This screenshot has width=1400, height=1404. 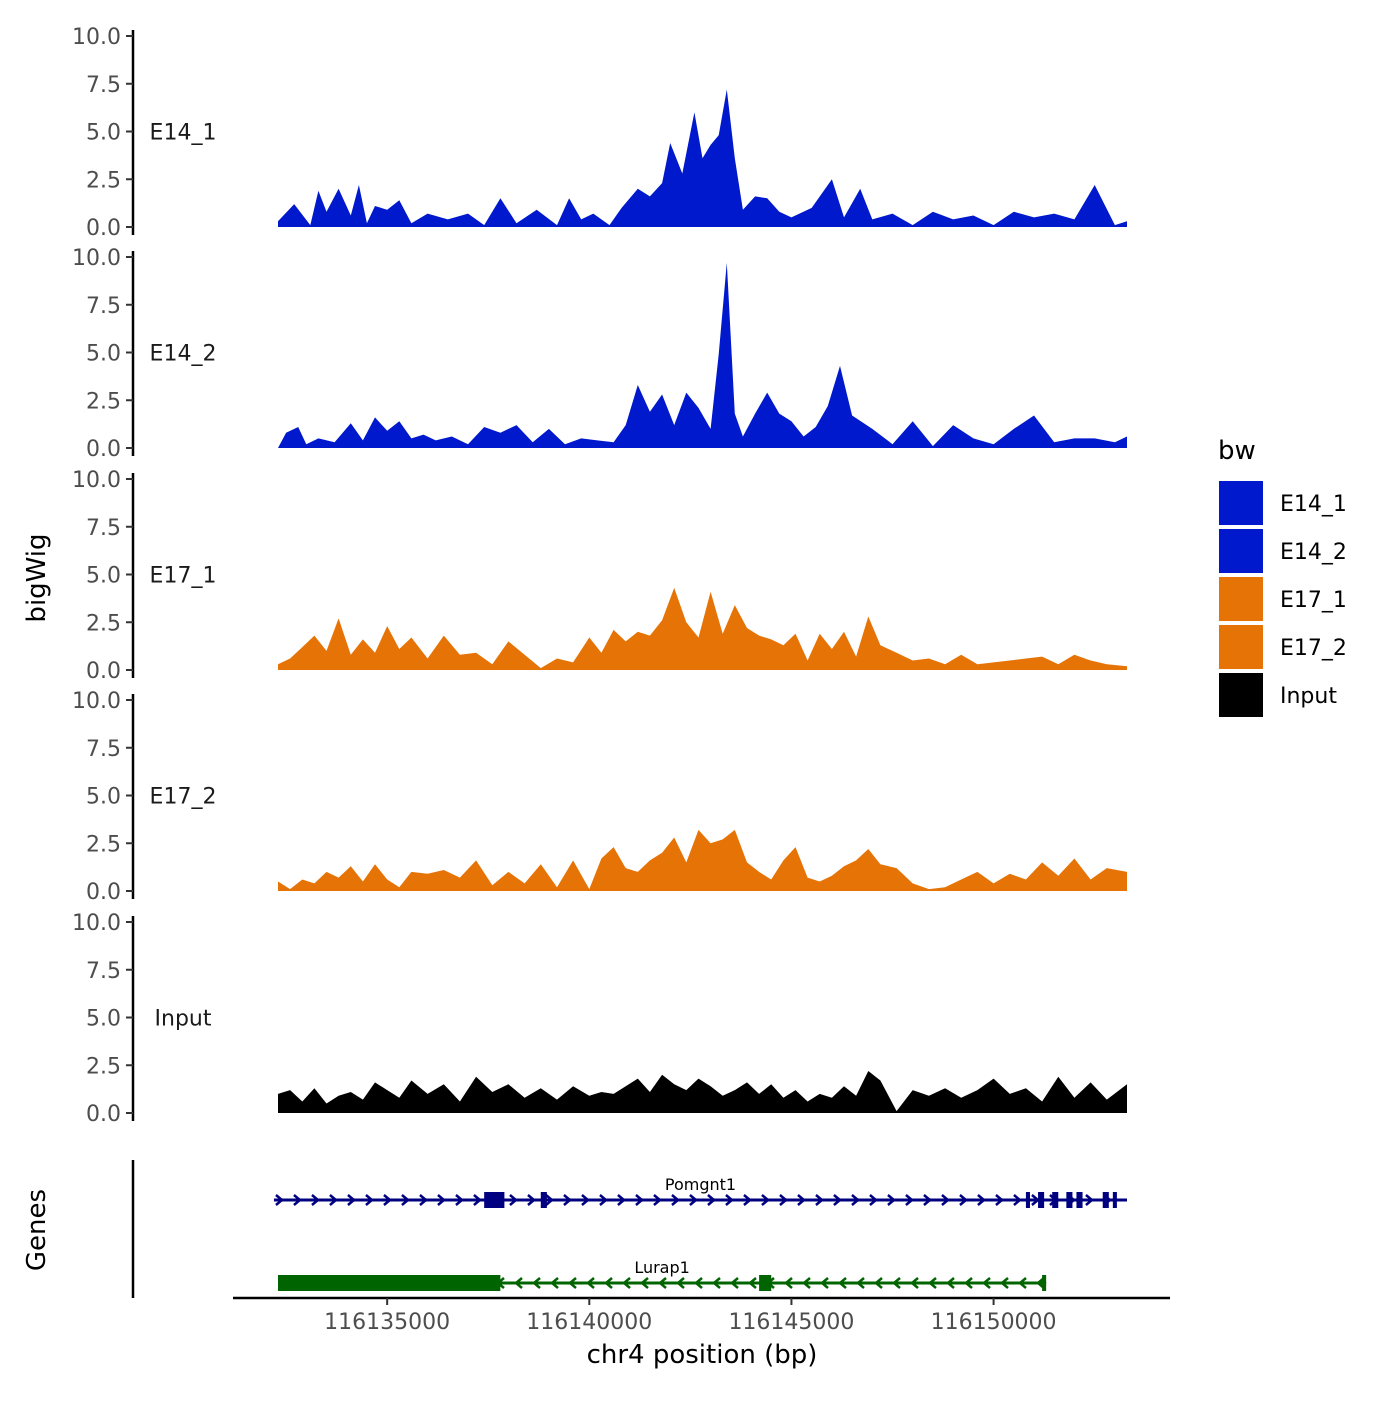 What do you see at coordinates (599, 797) in the screenshot?
I see `track-panel-E17_2: 0.0 2.5 5.0 7.5 10.0 E17_2` at bounding box center [599, 797].